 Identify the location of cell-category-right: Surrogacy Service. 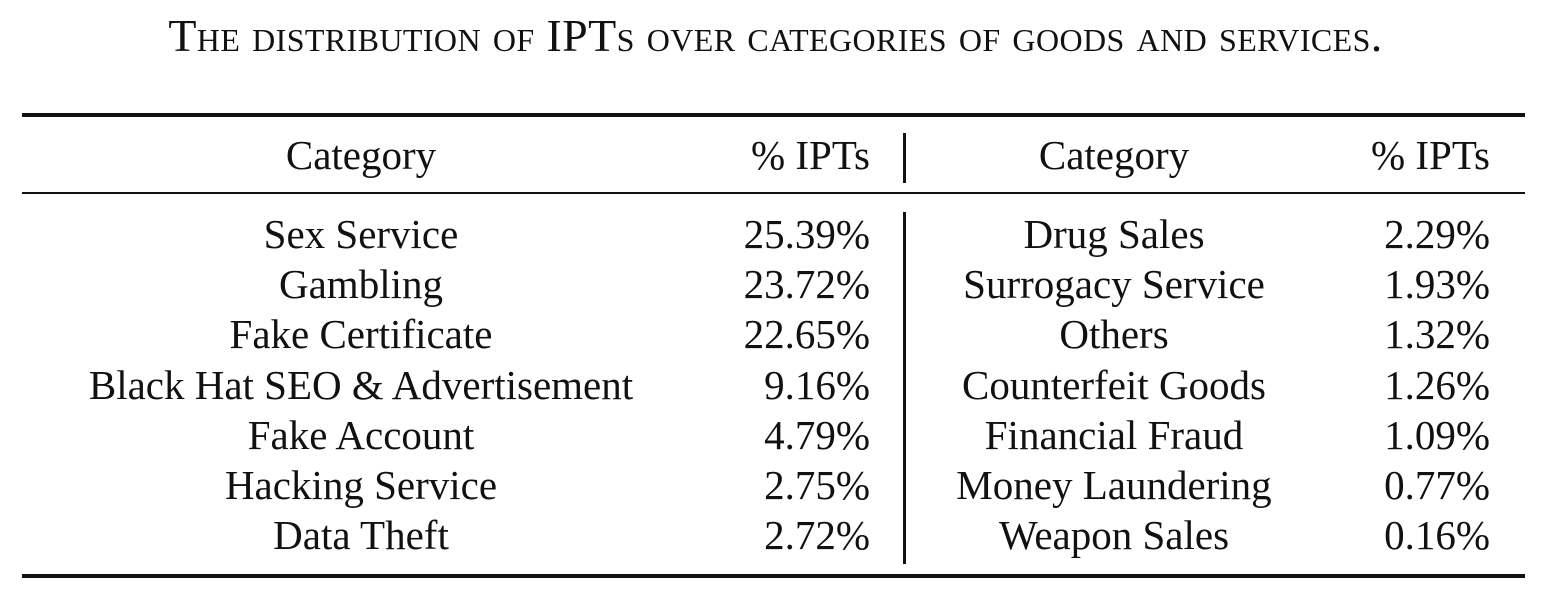
(1114, 284).